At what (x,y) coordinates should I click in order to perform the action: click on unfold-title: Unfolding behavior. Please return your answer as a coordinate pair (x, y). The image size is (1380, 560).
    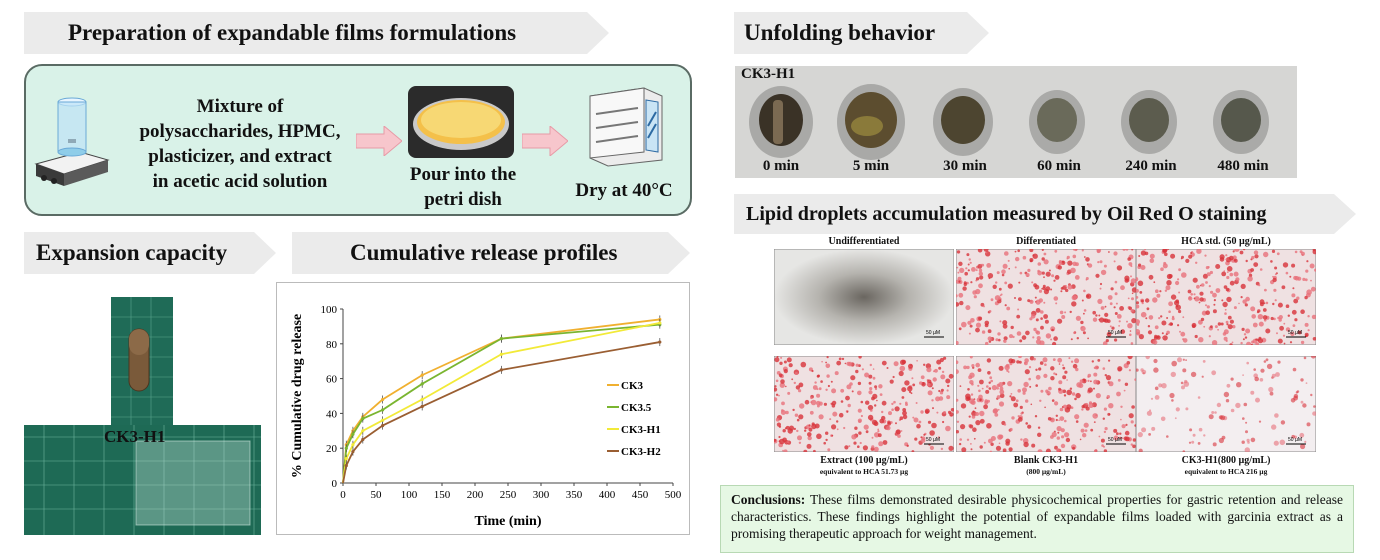
    Looking at the image, I should click on (861, 33).